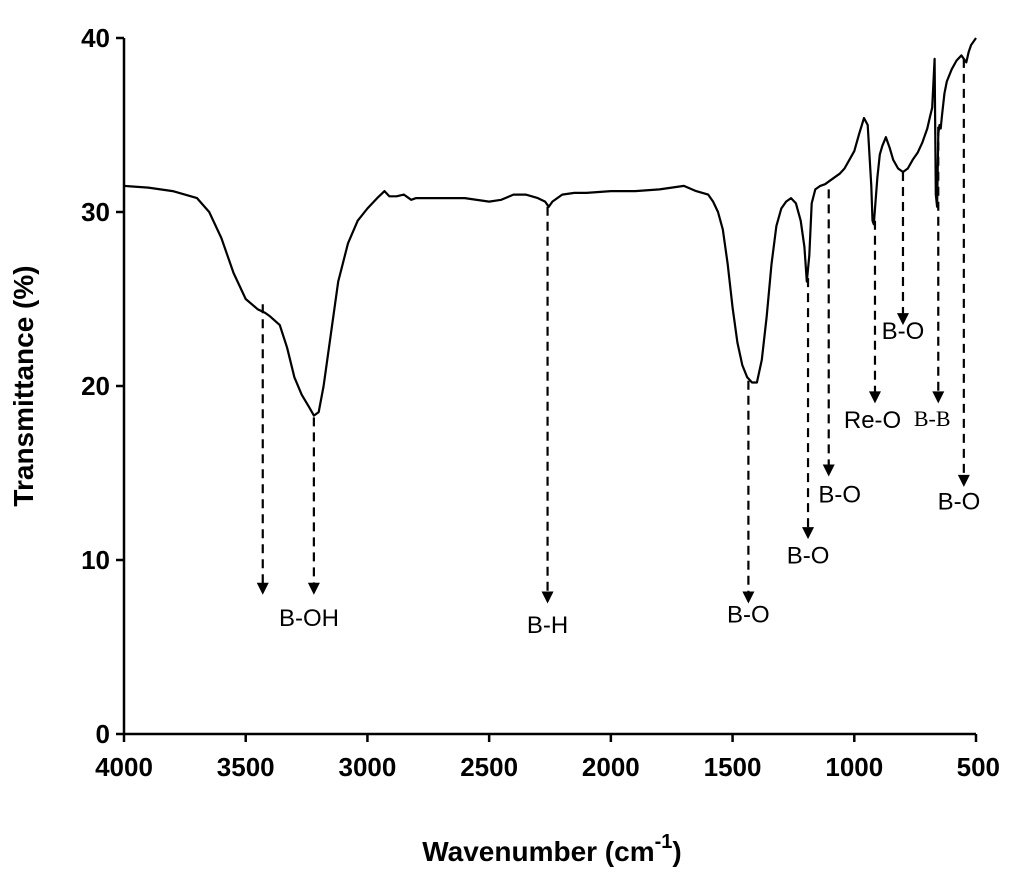  What do you see at coordinates (95, 38) in the screenshot?
I see `y-tick-label: 40` at bounding box center [95, 38].